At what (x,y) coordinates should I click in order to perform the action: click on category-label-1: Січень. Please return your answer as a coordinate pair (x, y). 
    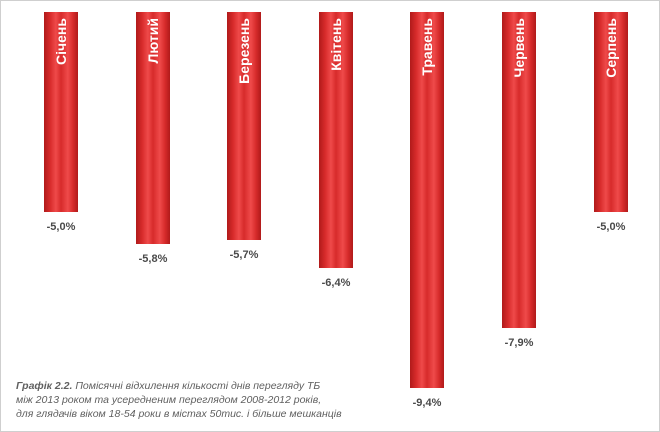
    Looking at the image, I should click on (61, 41).